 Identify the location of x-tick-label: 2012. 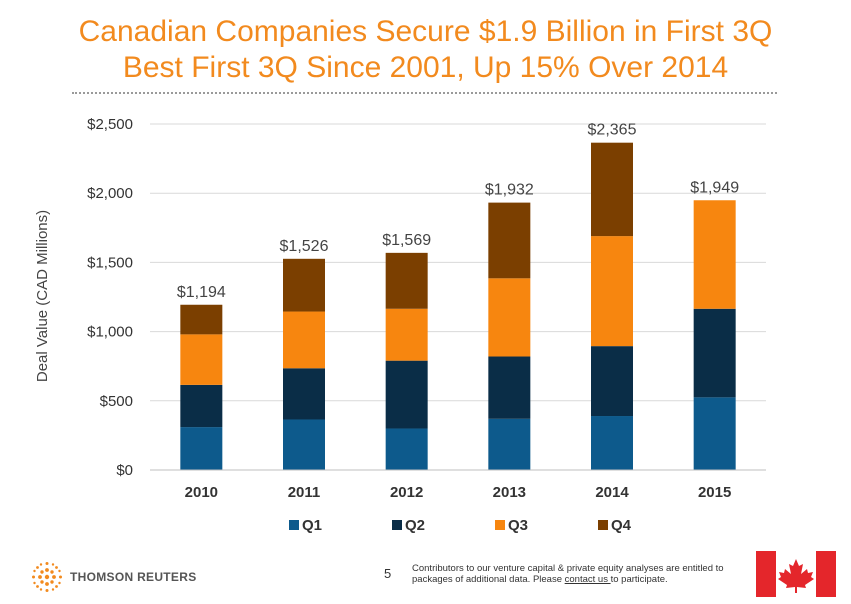
(406, 492).